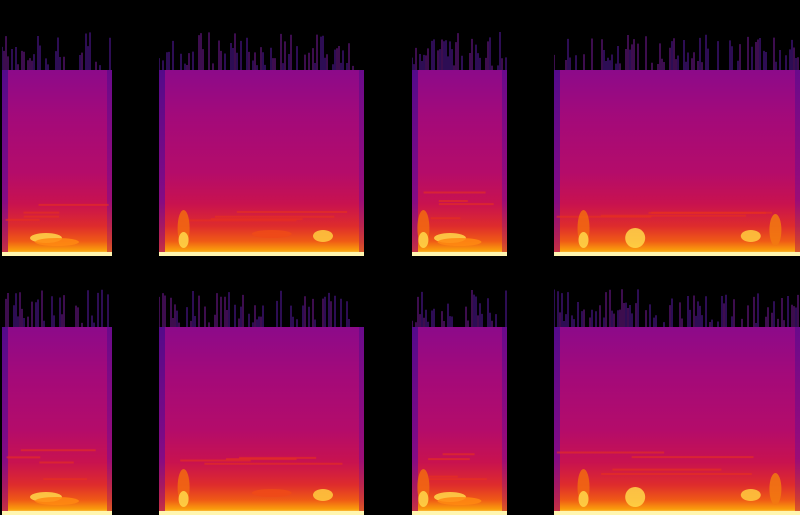 This screenshot has height=515, width=800. I want to click on spectrogram-panel-r1c3, so click(459, 143).